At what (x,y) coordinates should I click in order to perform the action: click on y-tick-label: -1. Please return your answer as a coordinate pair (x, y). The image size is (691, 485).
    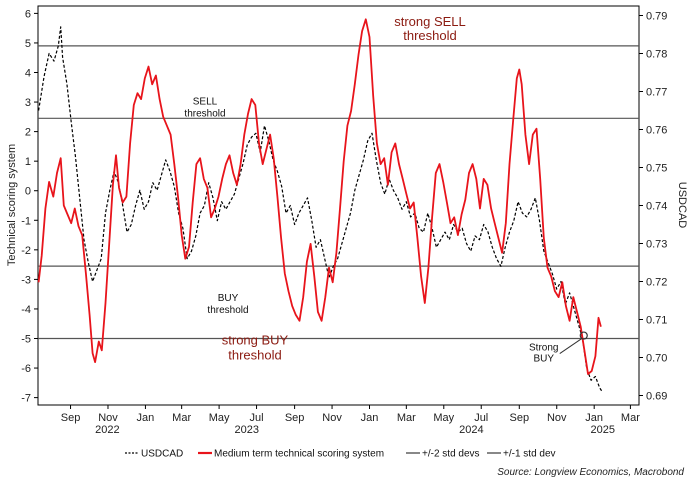
    Looking at the image, I should click on (26, 221).